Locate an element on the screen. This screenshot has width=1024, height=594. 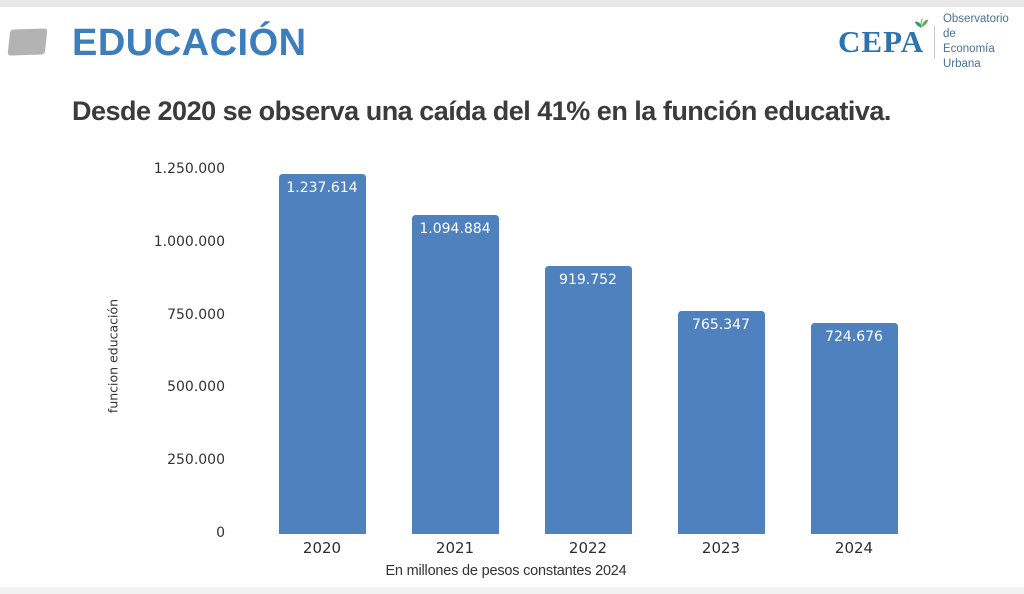
corner-decoration-shape is located at coordinates (27, 42).